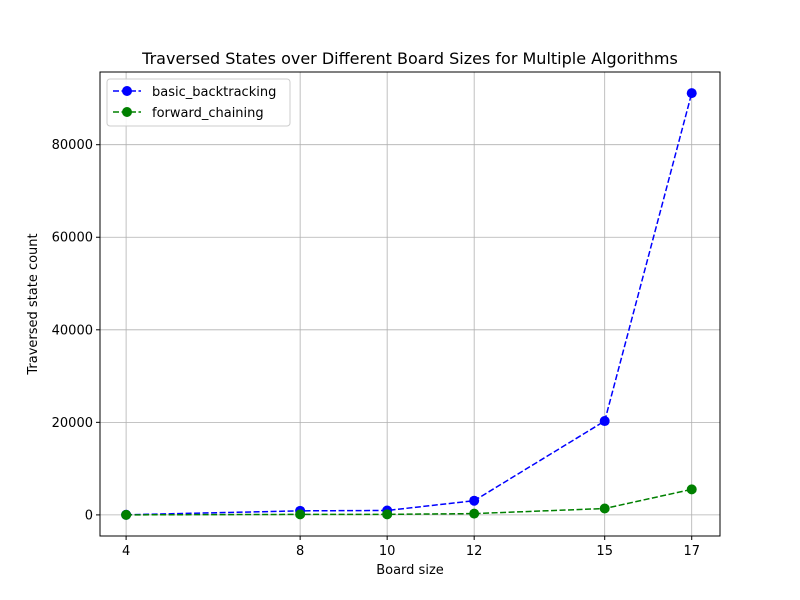  What do you see at coordinates (214, 92) in the screenshot?
I see `legend-label-basic-backtracking: basic_backtracking` at bounding box center [214, 92].